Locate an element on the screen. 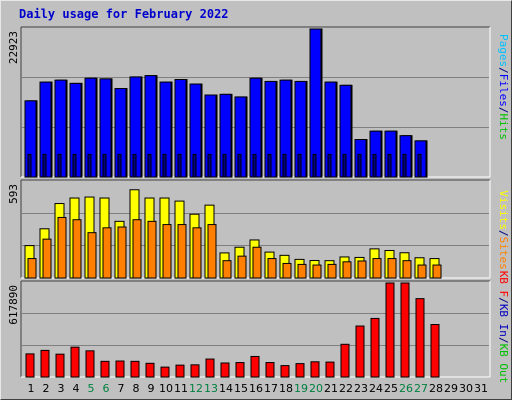 This screenshot has width=512, height=400. x-tick-label: 31 is located at coordinates (481, 388).